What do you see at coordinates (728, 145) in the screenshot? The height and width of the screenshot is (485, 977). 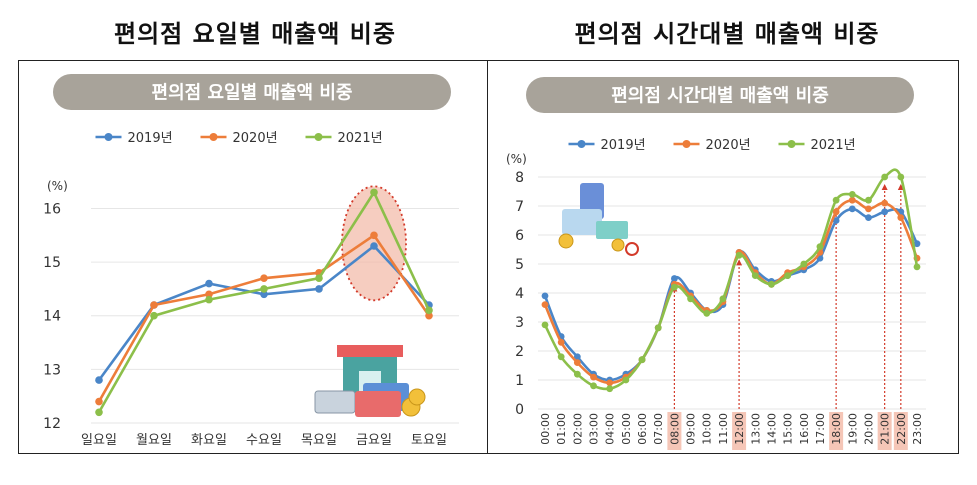 I see `legend-label-2: 2020년` at bounding box center [728, 145].